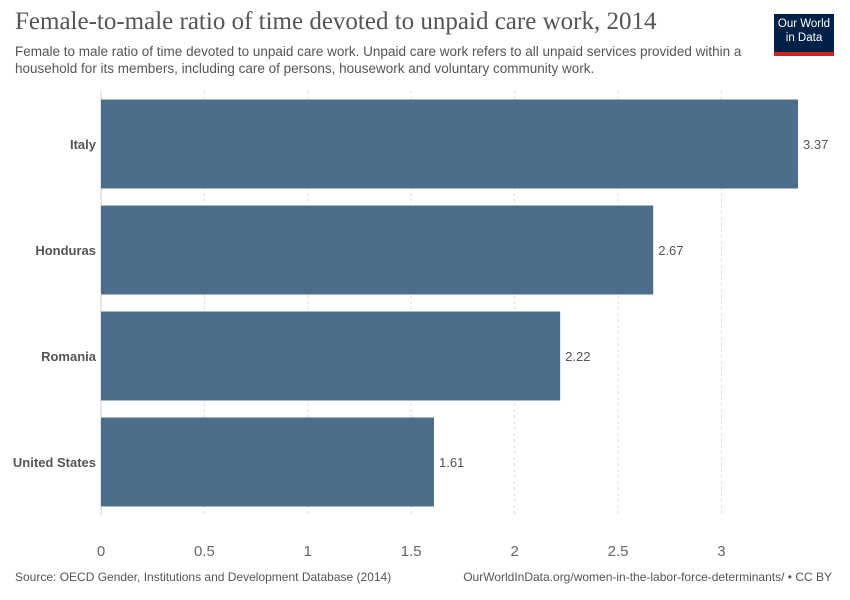  What do you see at coordinates (65, 250) in the screenshot?
I see `category-label: Honduras` at bounding box center [65, 250].